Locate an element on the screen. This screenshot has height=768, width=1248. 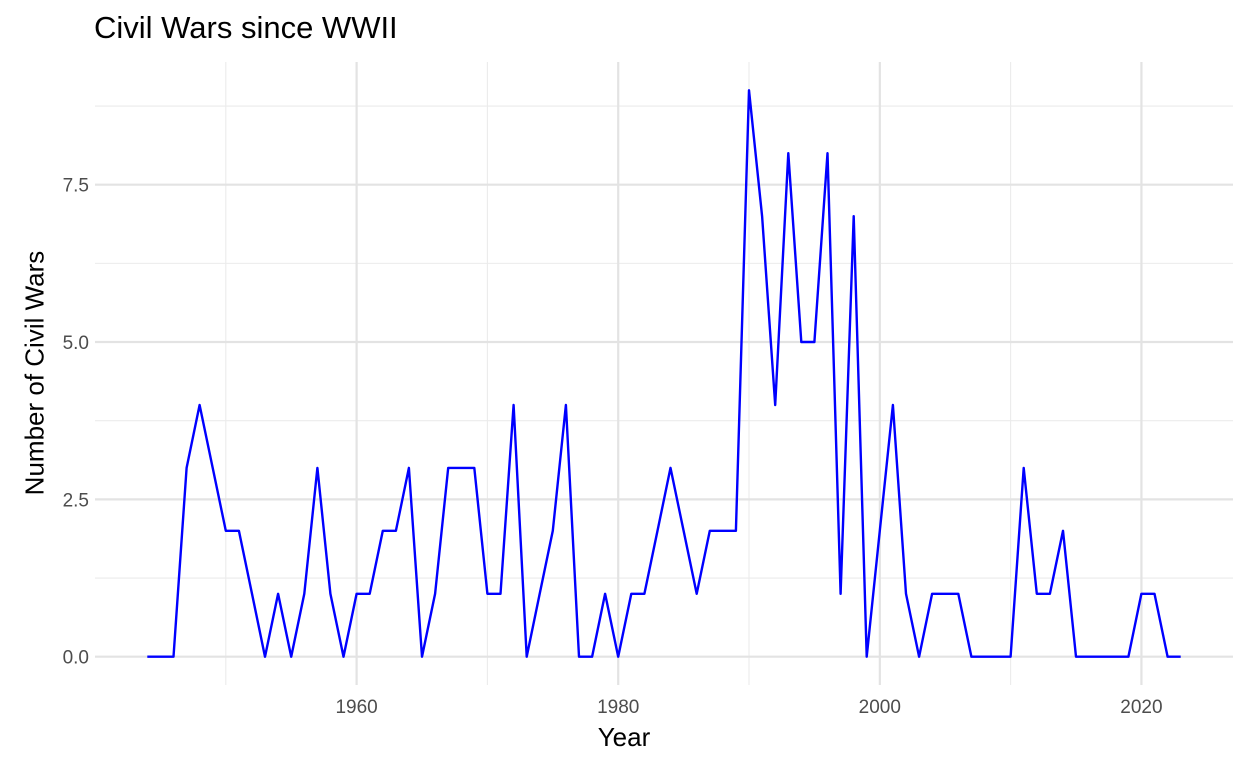
x-tick-label: 1960 is located at coordinates (356, 707).